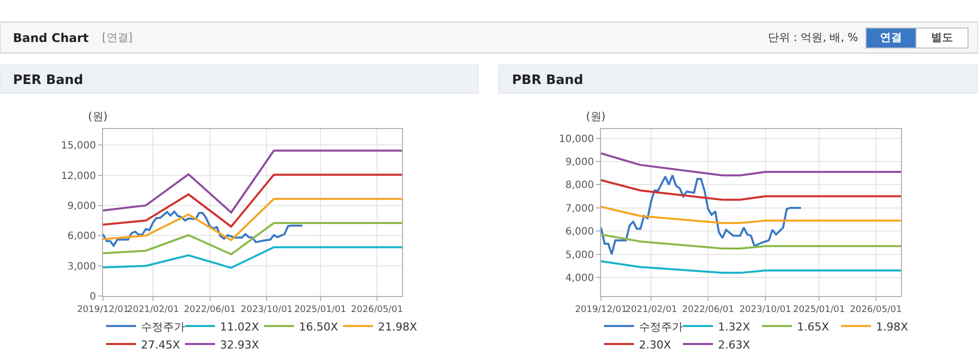 The width and height of the screenshot is (978, 364). I want to click on legend-label: 21.98X, so click(398, 327).